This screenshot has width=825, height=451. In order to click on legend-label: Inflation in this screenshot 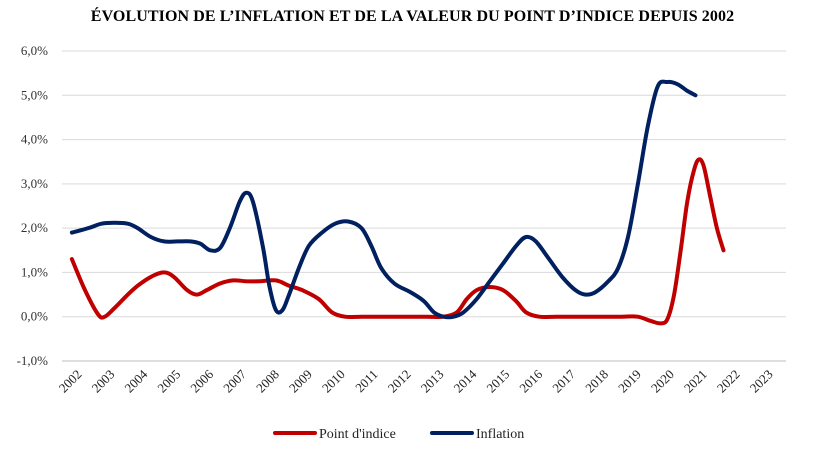, I will do `click(500, 434)`.